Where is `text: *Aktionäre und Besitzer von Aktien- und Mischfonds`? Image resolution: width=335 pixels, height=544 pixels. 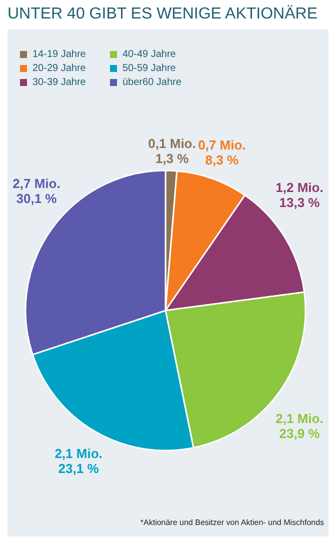 text: *Aktionäre und Besitzer von Aktien- und Mischfonds is located at coordinates (232, 522).